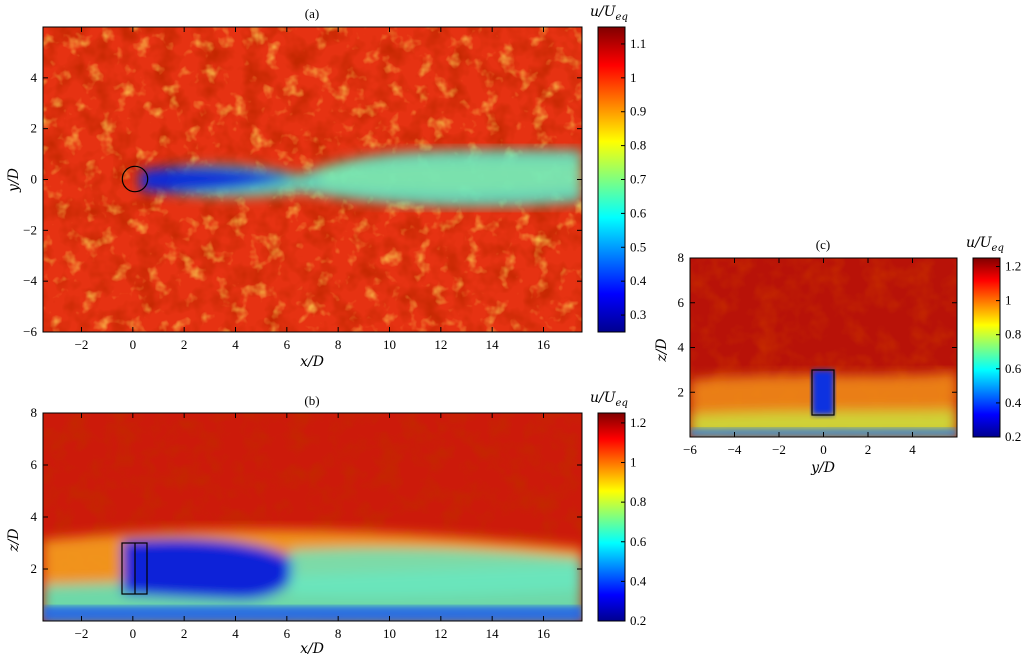 The image size is (1024, 660). I want to click on colorbar-label-a: u/Ueq, so click(609, 13).